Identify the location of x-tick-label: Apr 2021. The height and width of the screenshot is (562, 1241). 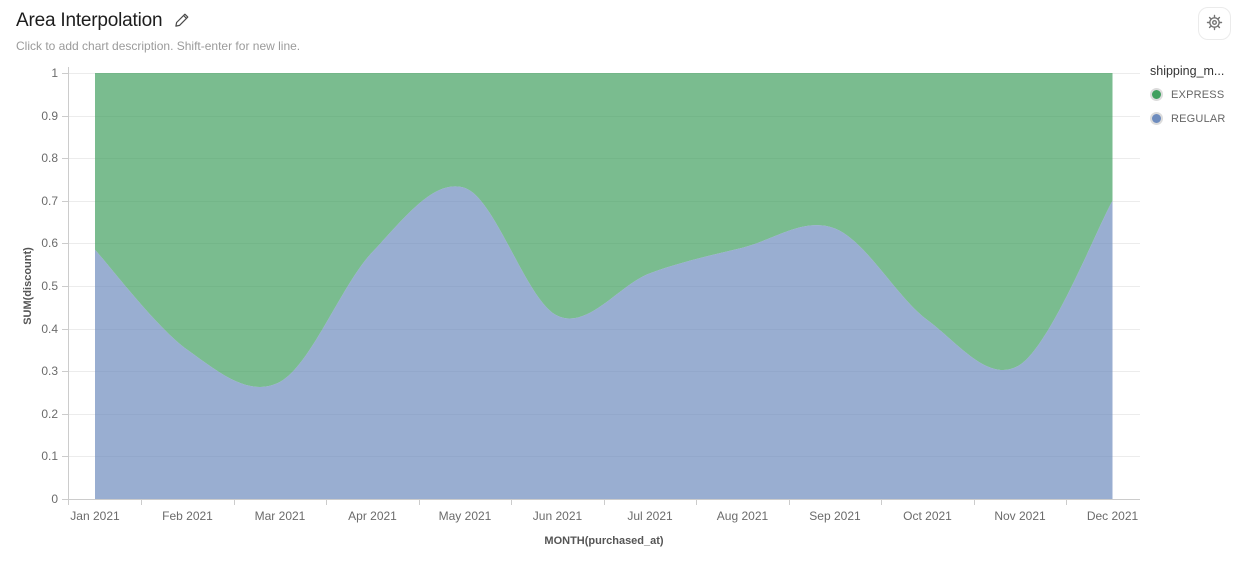
(372, 516).